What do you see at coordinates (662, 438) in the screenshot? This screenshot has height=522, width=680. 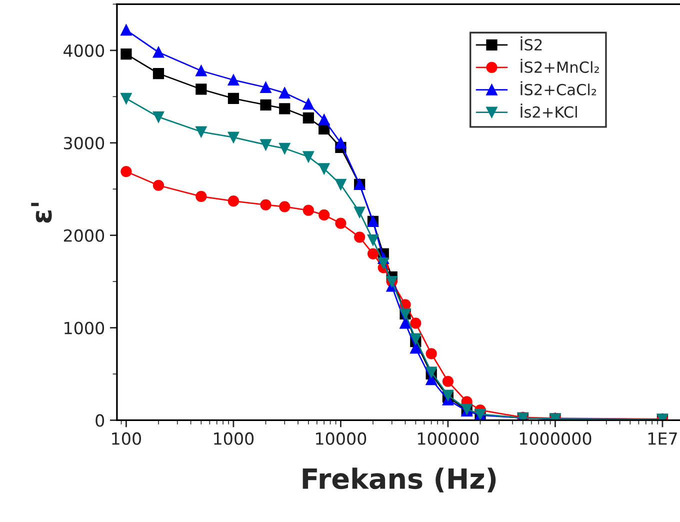 I see `x-tick-label: 1E7` at bounding box center [662, 438].